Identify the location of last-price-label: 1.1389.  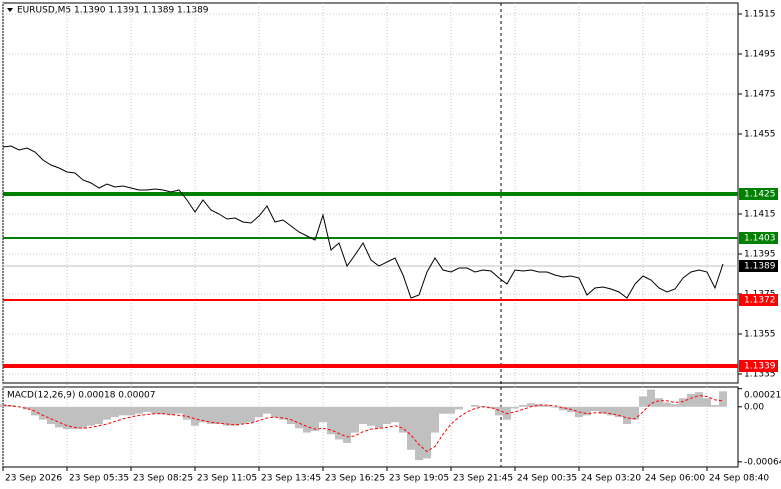
(760, 267).